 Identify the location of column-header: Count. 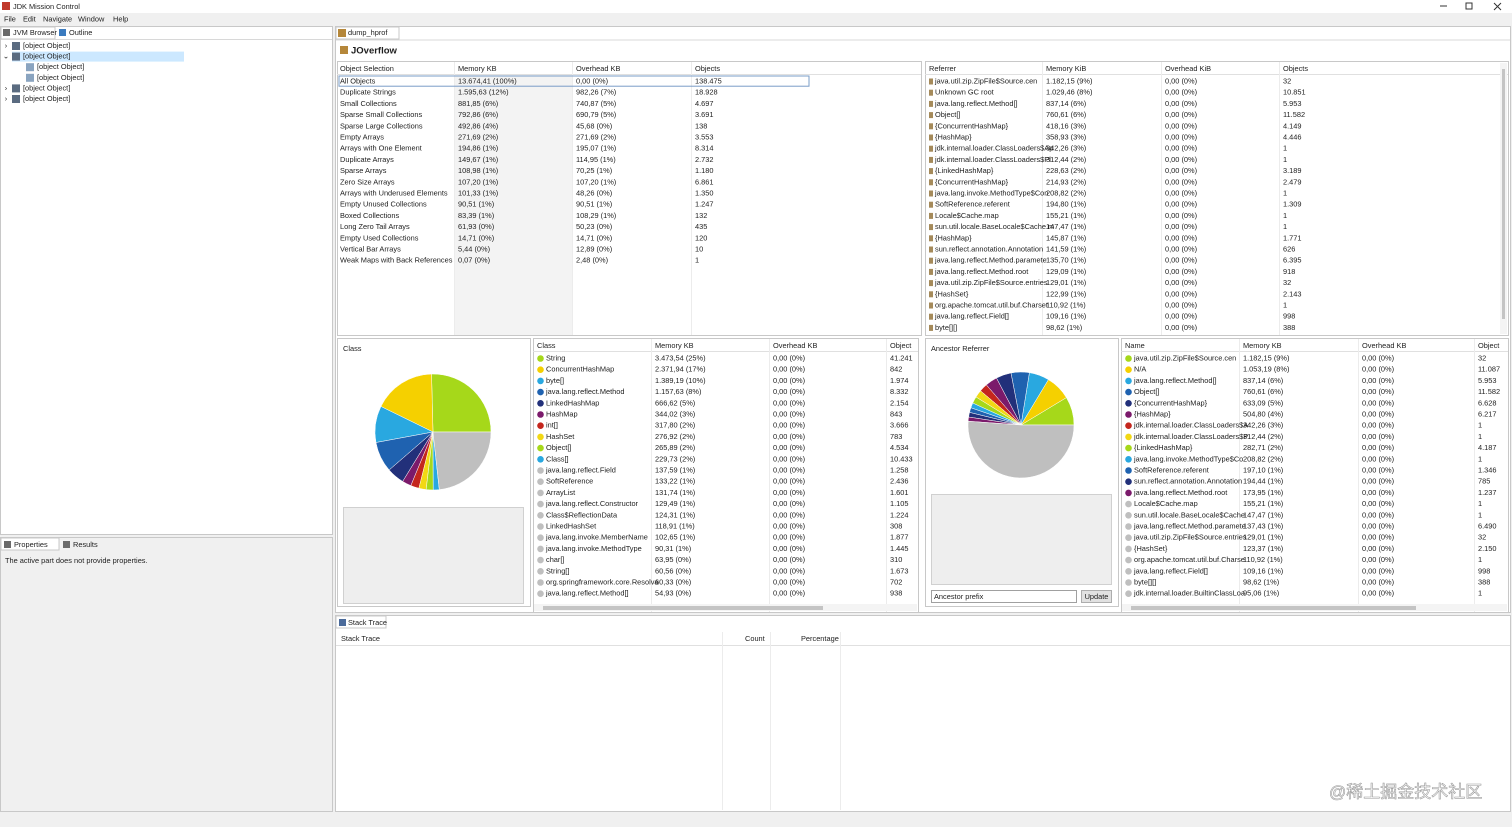
(755, 638).